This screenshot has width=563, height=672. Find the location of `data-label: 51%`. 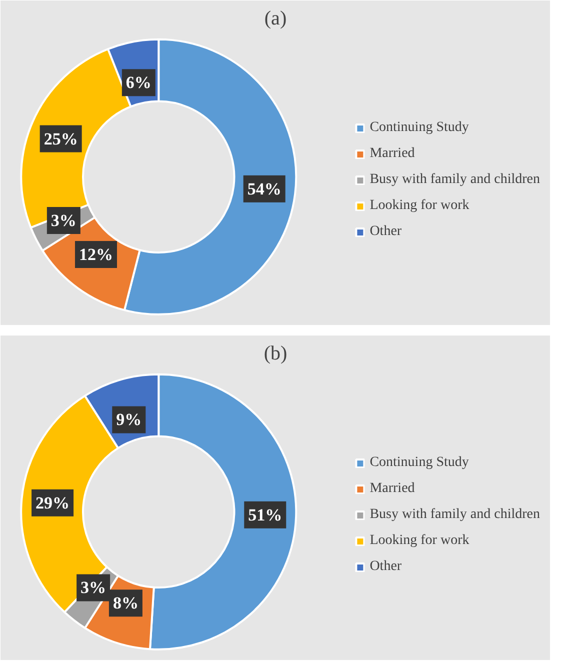

data-label: 51% is located at coordinates (265, 514).